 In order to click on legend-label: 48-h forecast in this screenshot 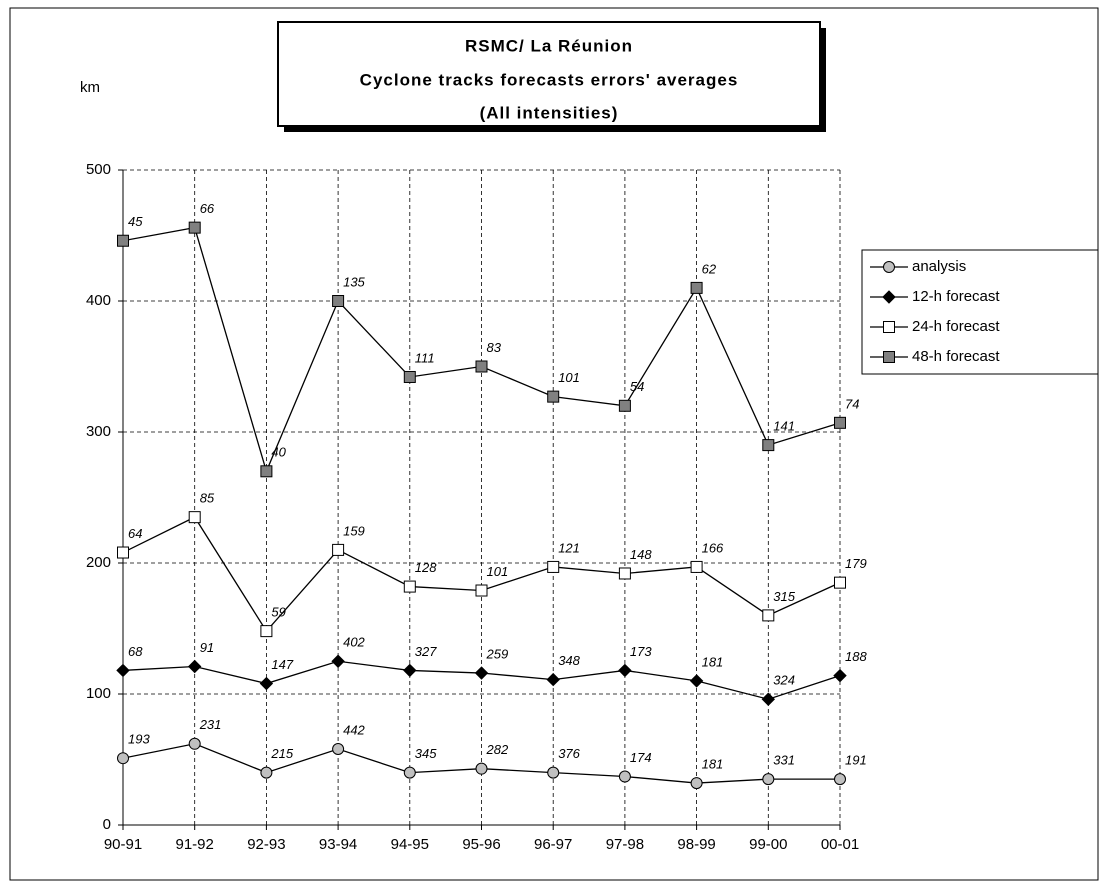, I will do `click(956, 356)`.